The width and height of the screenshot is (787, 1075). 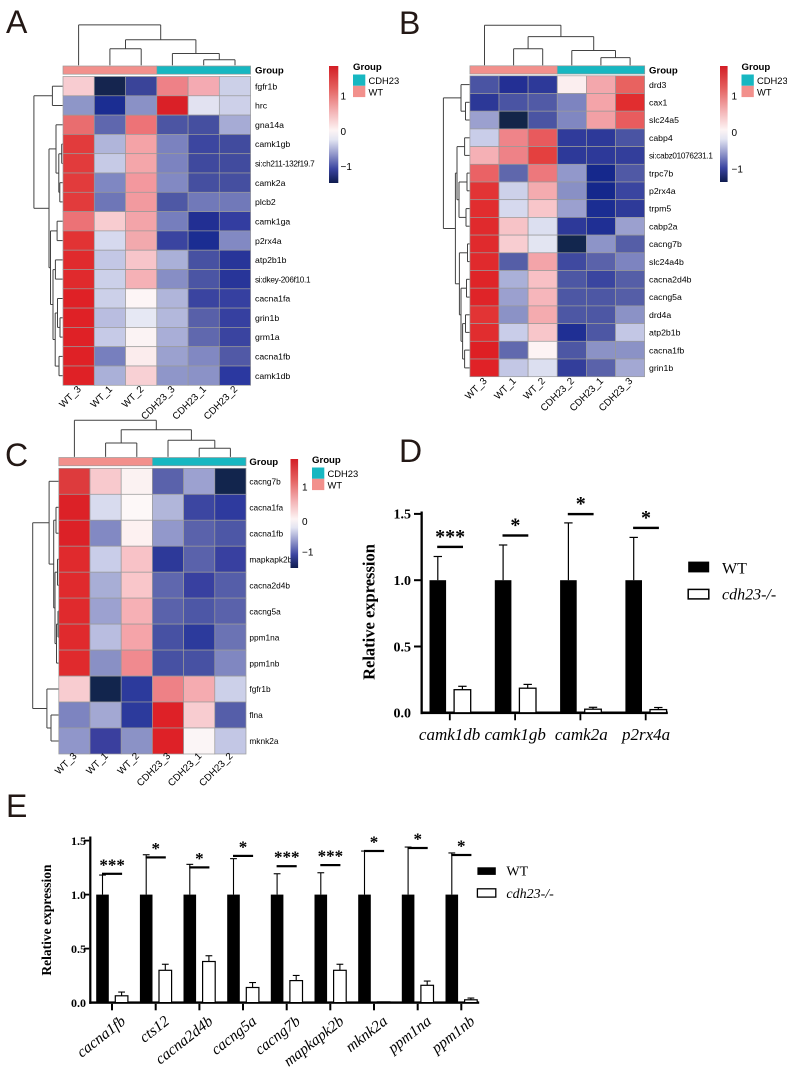 I want to click on svg-text: mknk2a, so click(x=263, y=741).